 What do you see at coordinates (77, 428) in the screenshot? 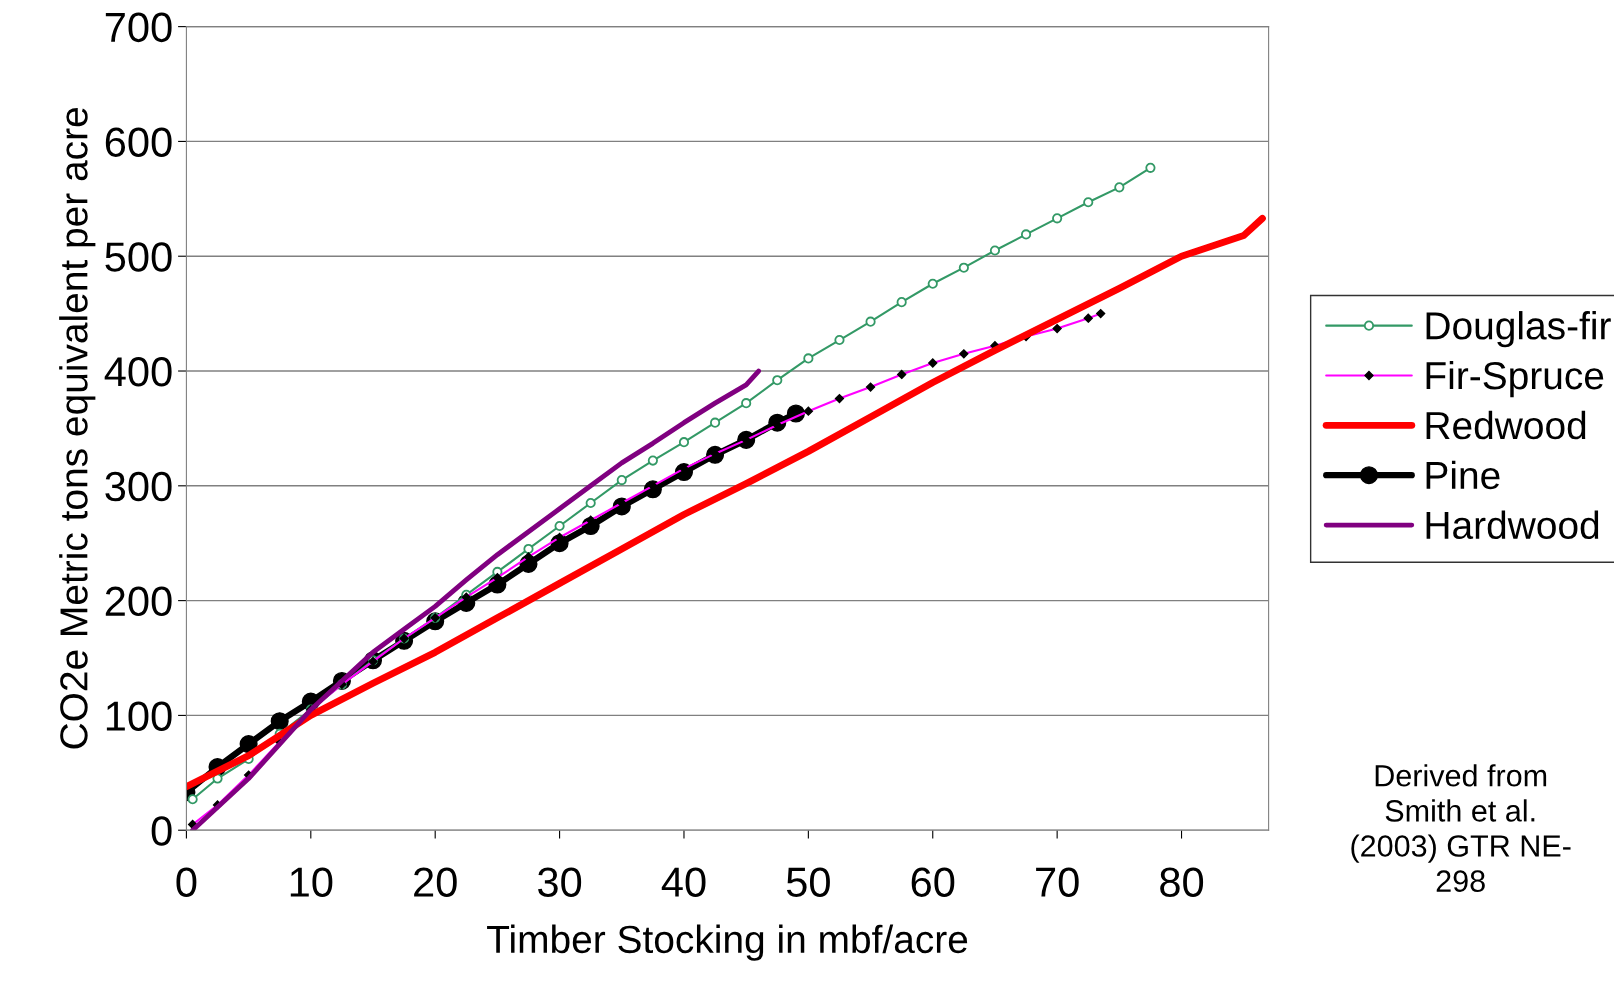
I see `y-axis-title: CO2e Metric tons equivalent per acre` at bounding box center [77, 428].